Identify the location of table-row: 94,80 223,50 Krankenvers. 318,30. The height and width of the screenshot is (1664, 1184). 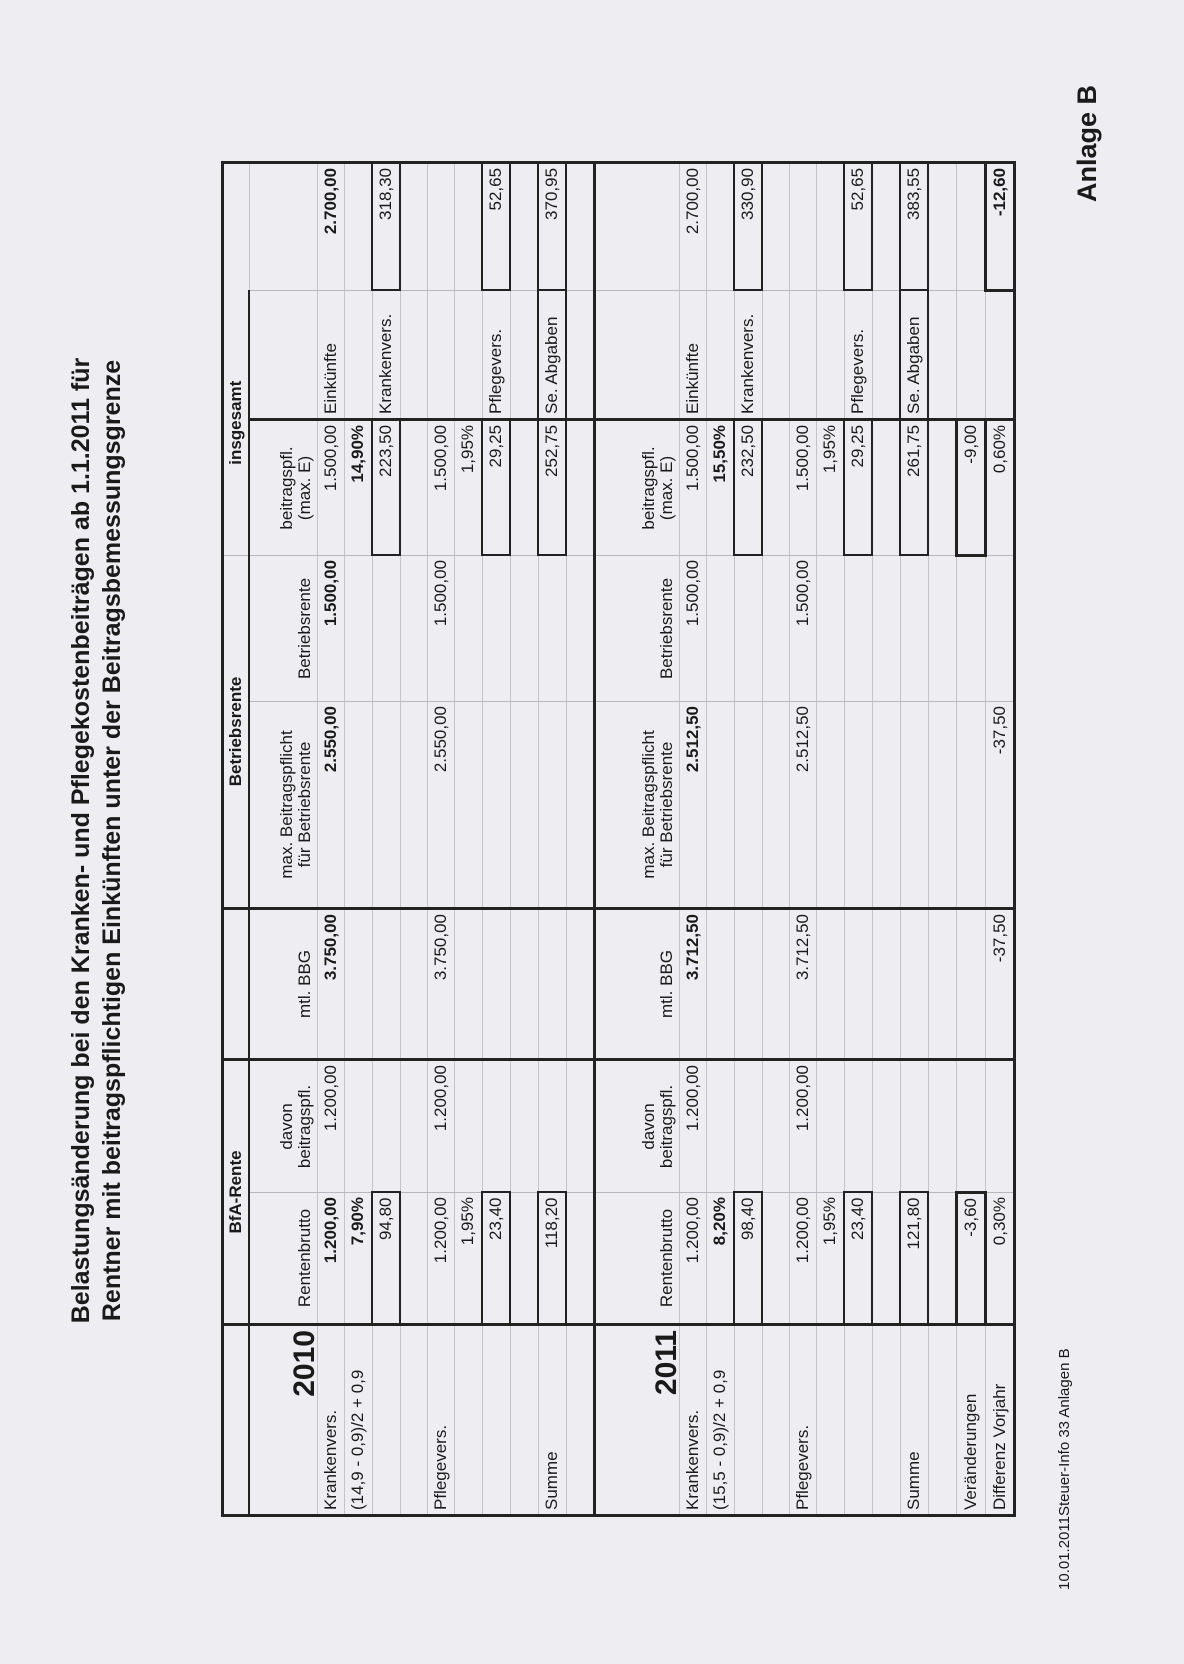
(386, 839).